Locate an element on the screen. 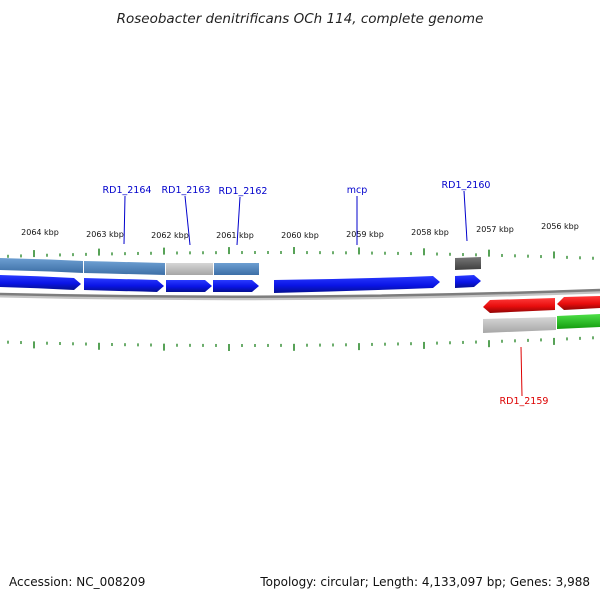 This screenshot has height=600, width=600. reverse-scale-ticks is located at coordinates (300, 343).